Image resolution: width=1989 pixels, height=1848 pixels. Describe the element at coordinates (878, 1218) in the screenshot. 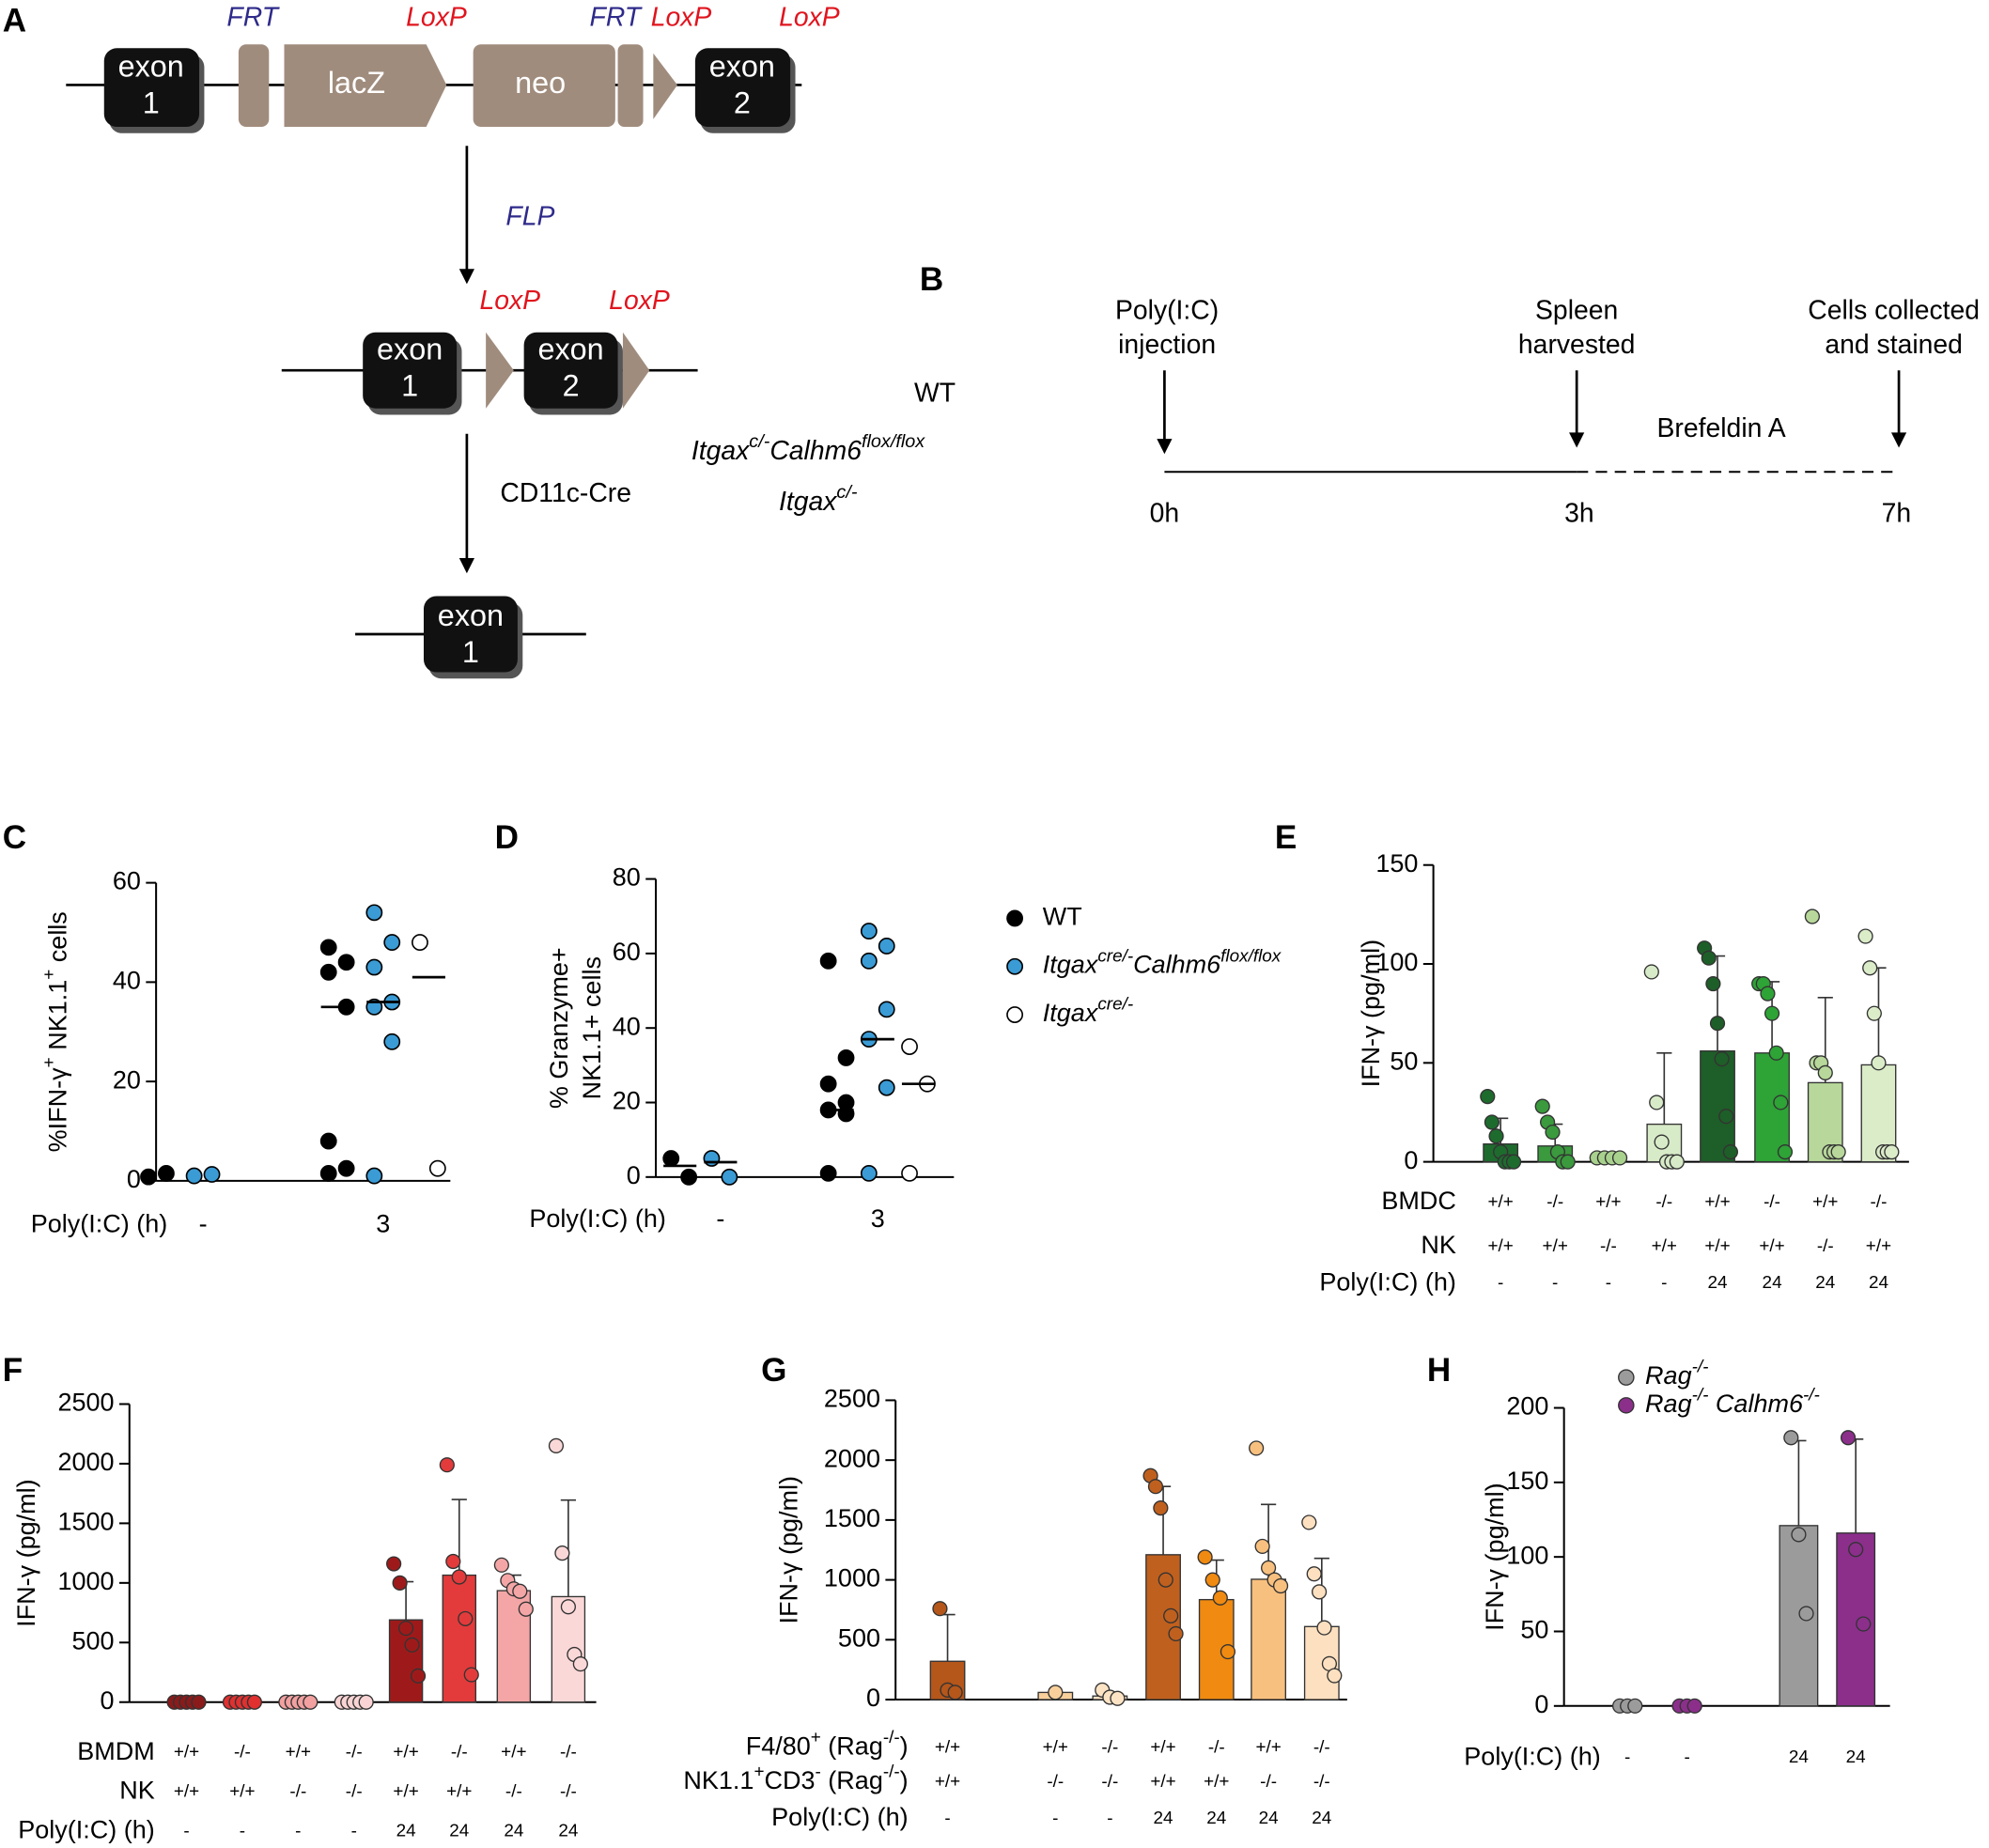

I see `group-label: 3` at that location.